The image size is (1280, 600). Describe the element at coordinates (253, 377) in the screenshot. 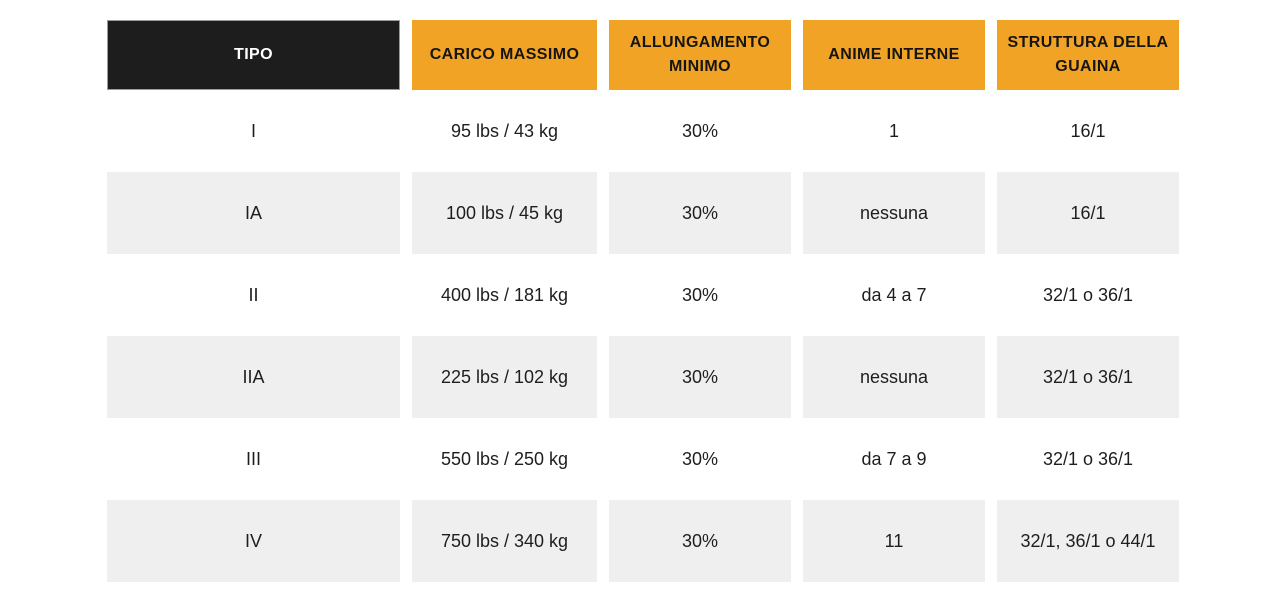

I see `cell-tipo: IIA` at that location.